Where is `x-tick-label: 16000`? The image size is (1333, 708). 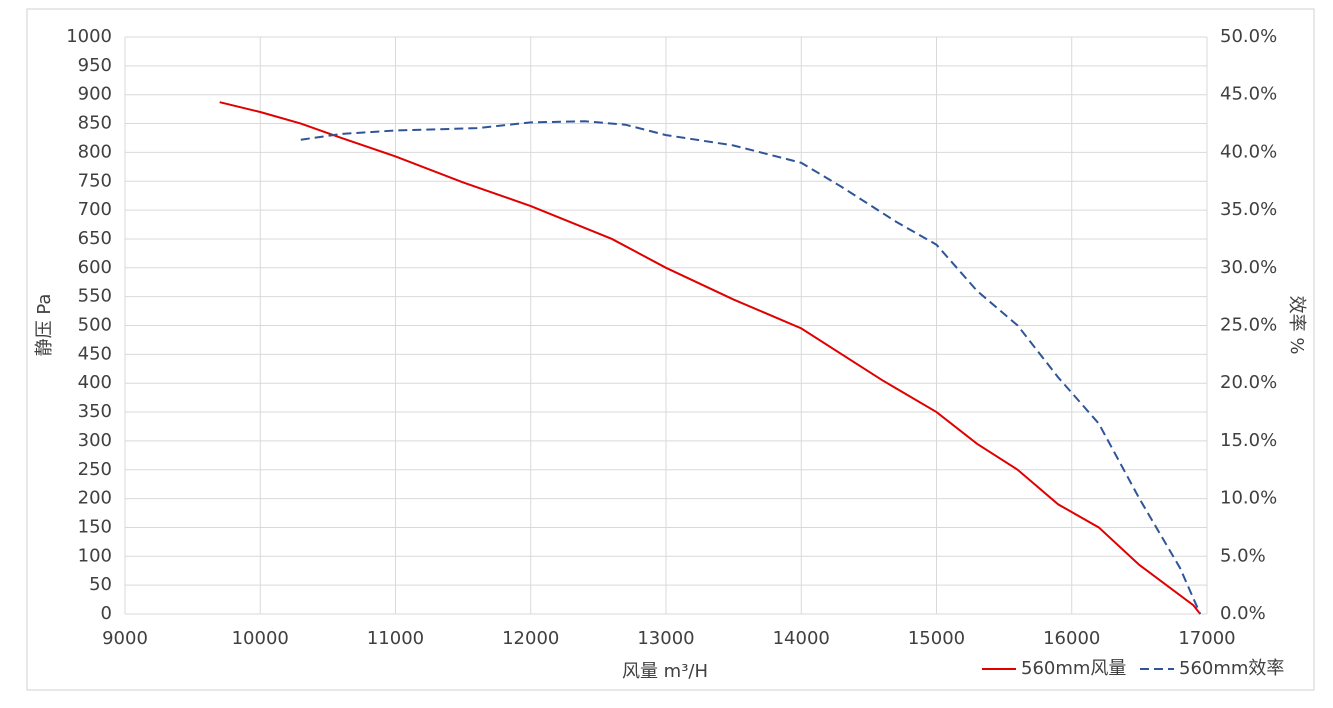 x-tick-label: 16000 is located at coordinates (1071, 638).